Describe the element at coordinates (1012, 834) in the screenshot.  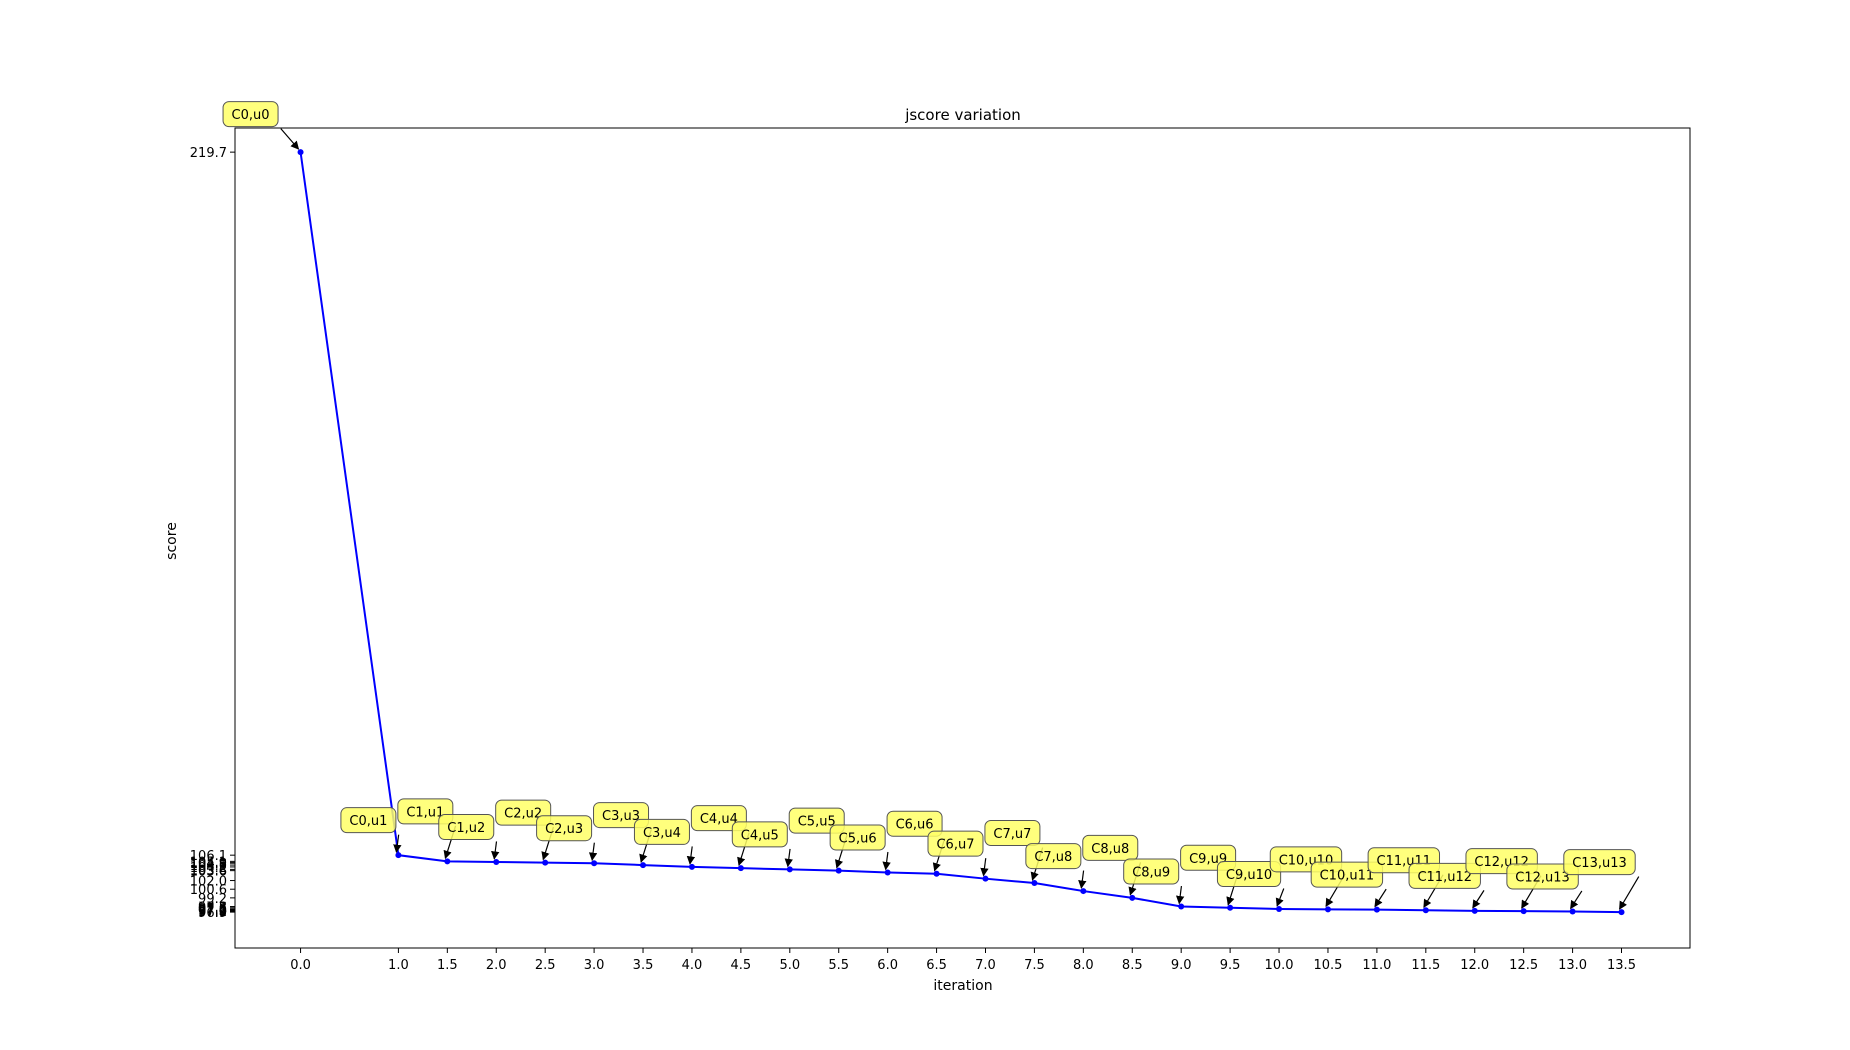
I see `annotation-label: C7,u7` at that location.